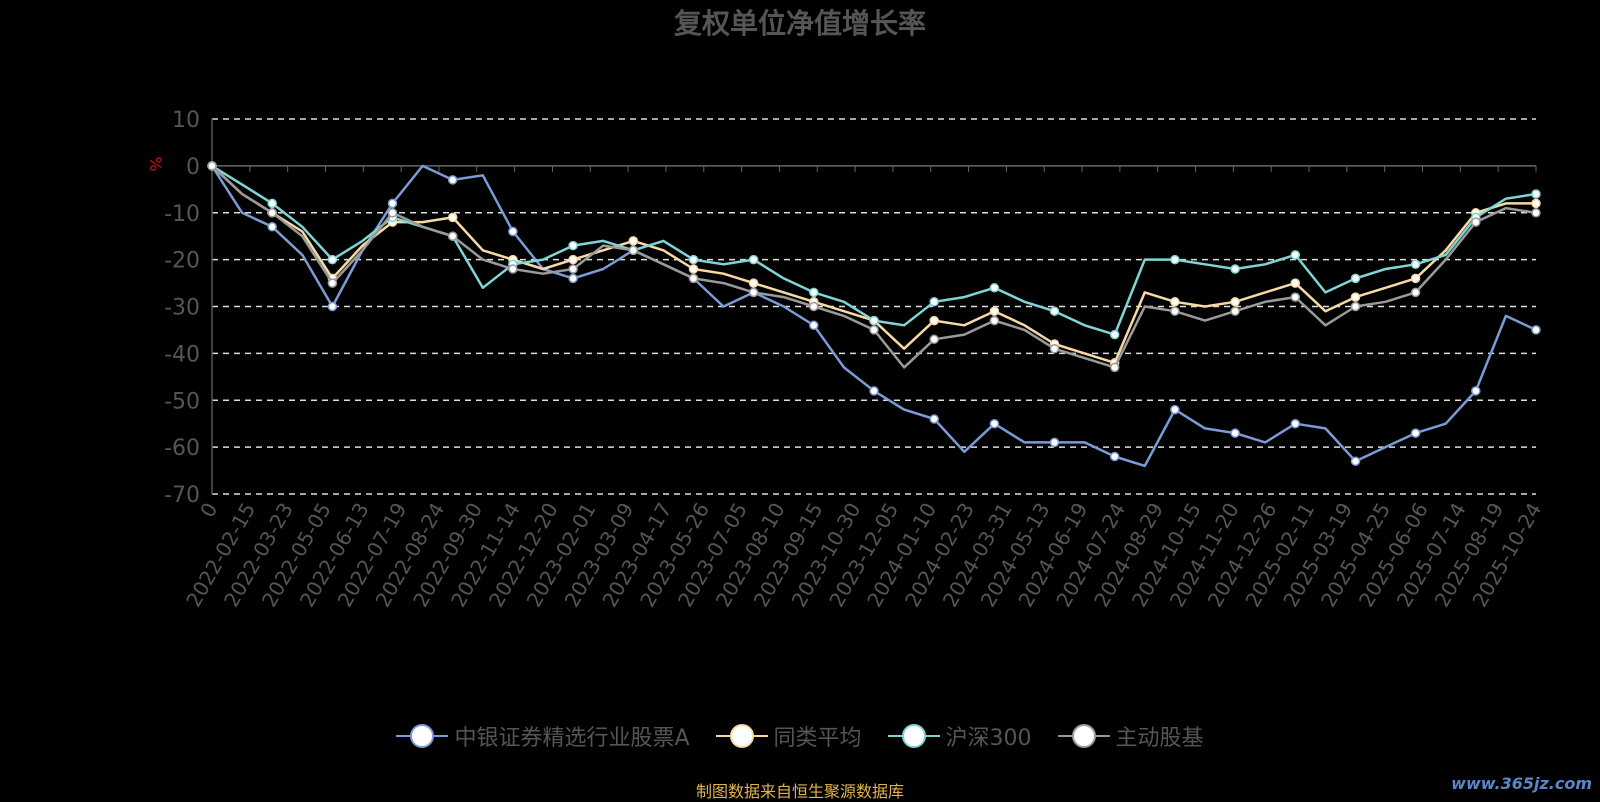 This screenshot has height=802, width=1600. I want to click on y-tick-label: -60, so click(182, 448).